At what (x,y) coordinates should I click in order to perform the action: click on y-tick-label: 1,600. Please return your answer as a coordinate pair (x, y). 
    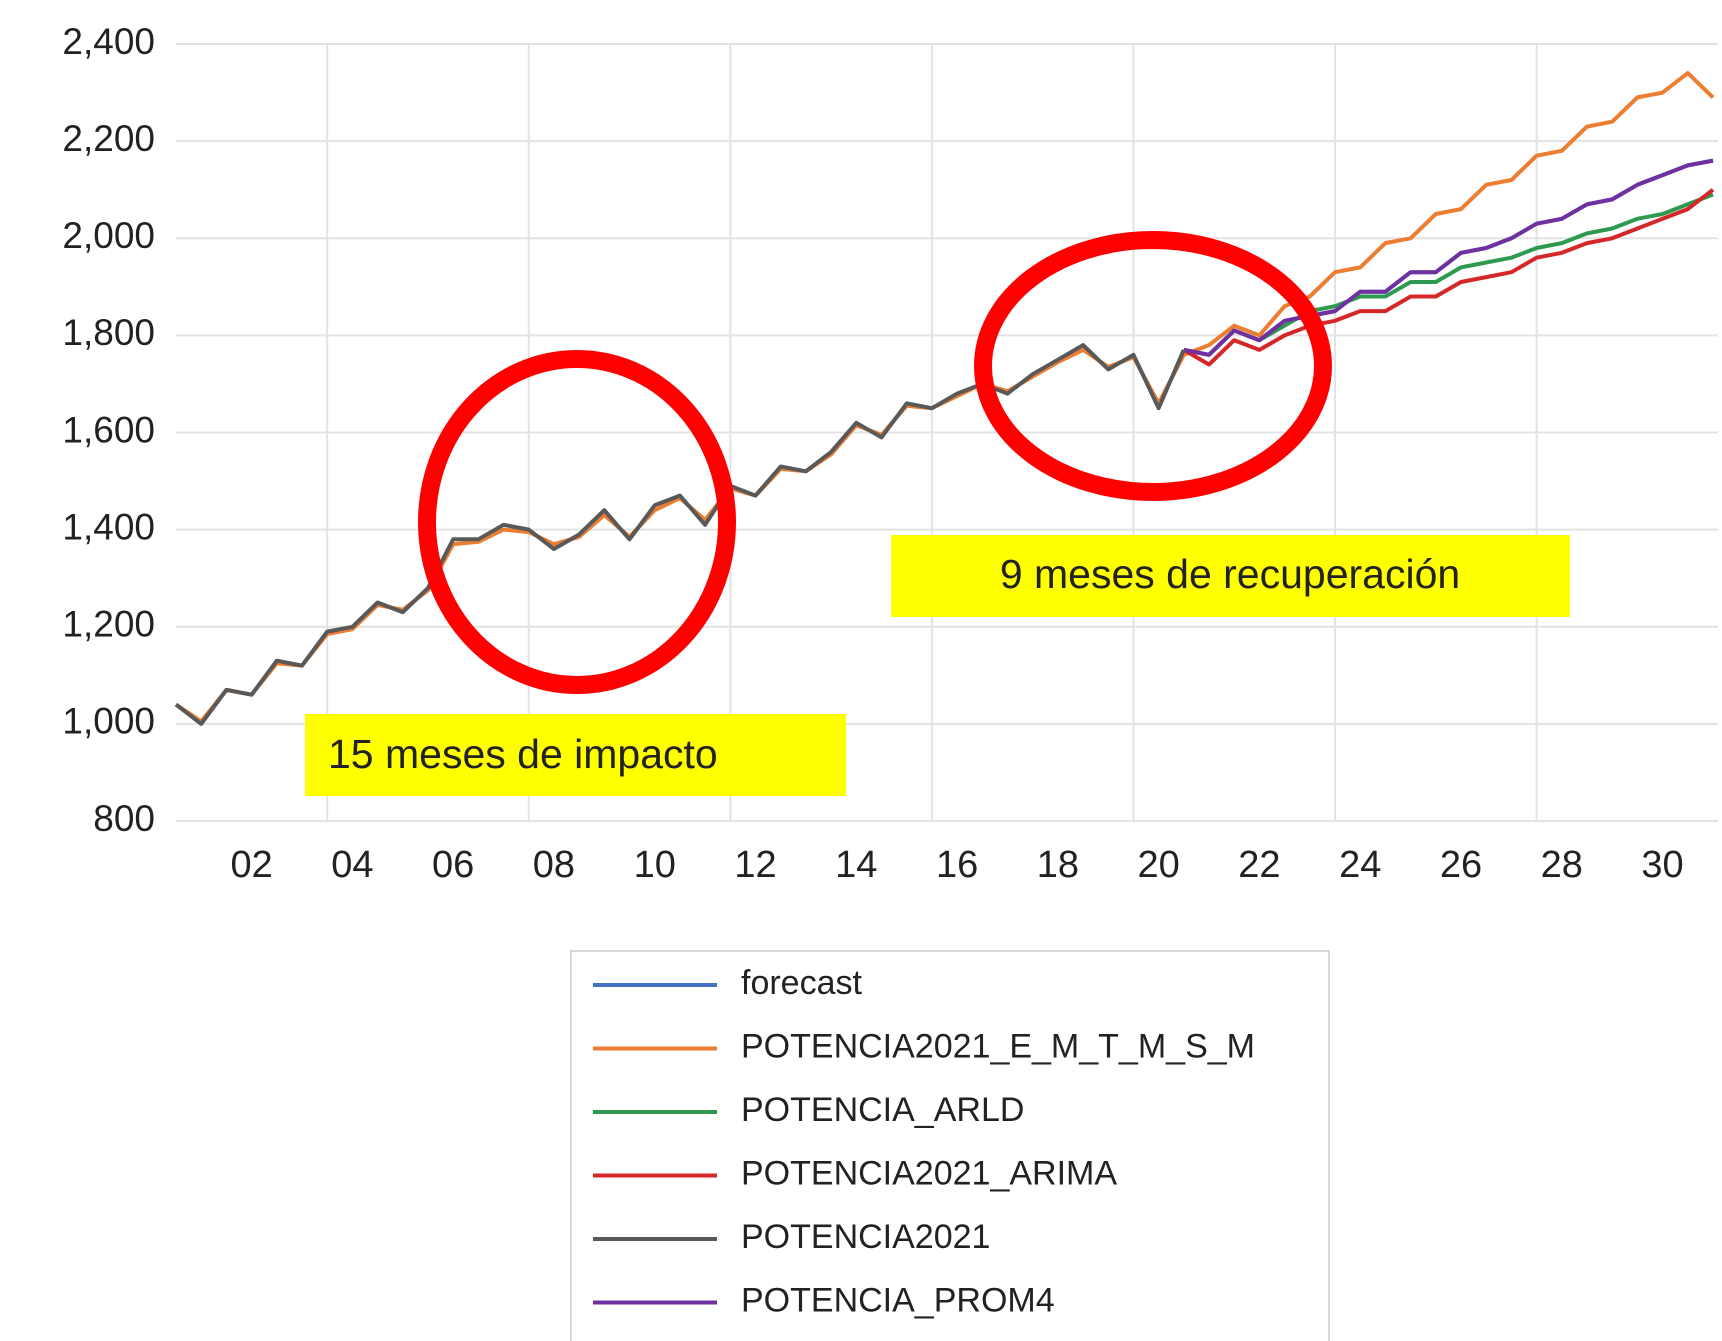
    Looking at the image, I should click on (108, 429).